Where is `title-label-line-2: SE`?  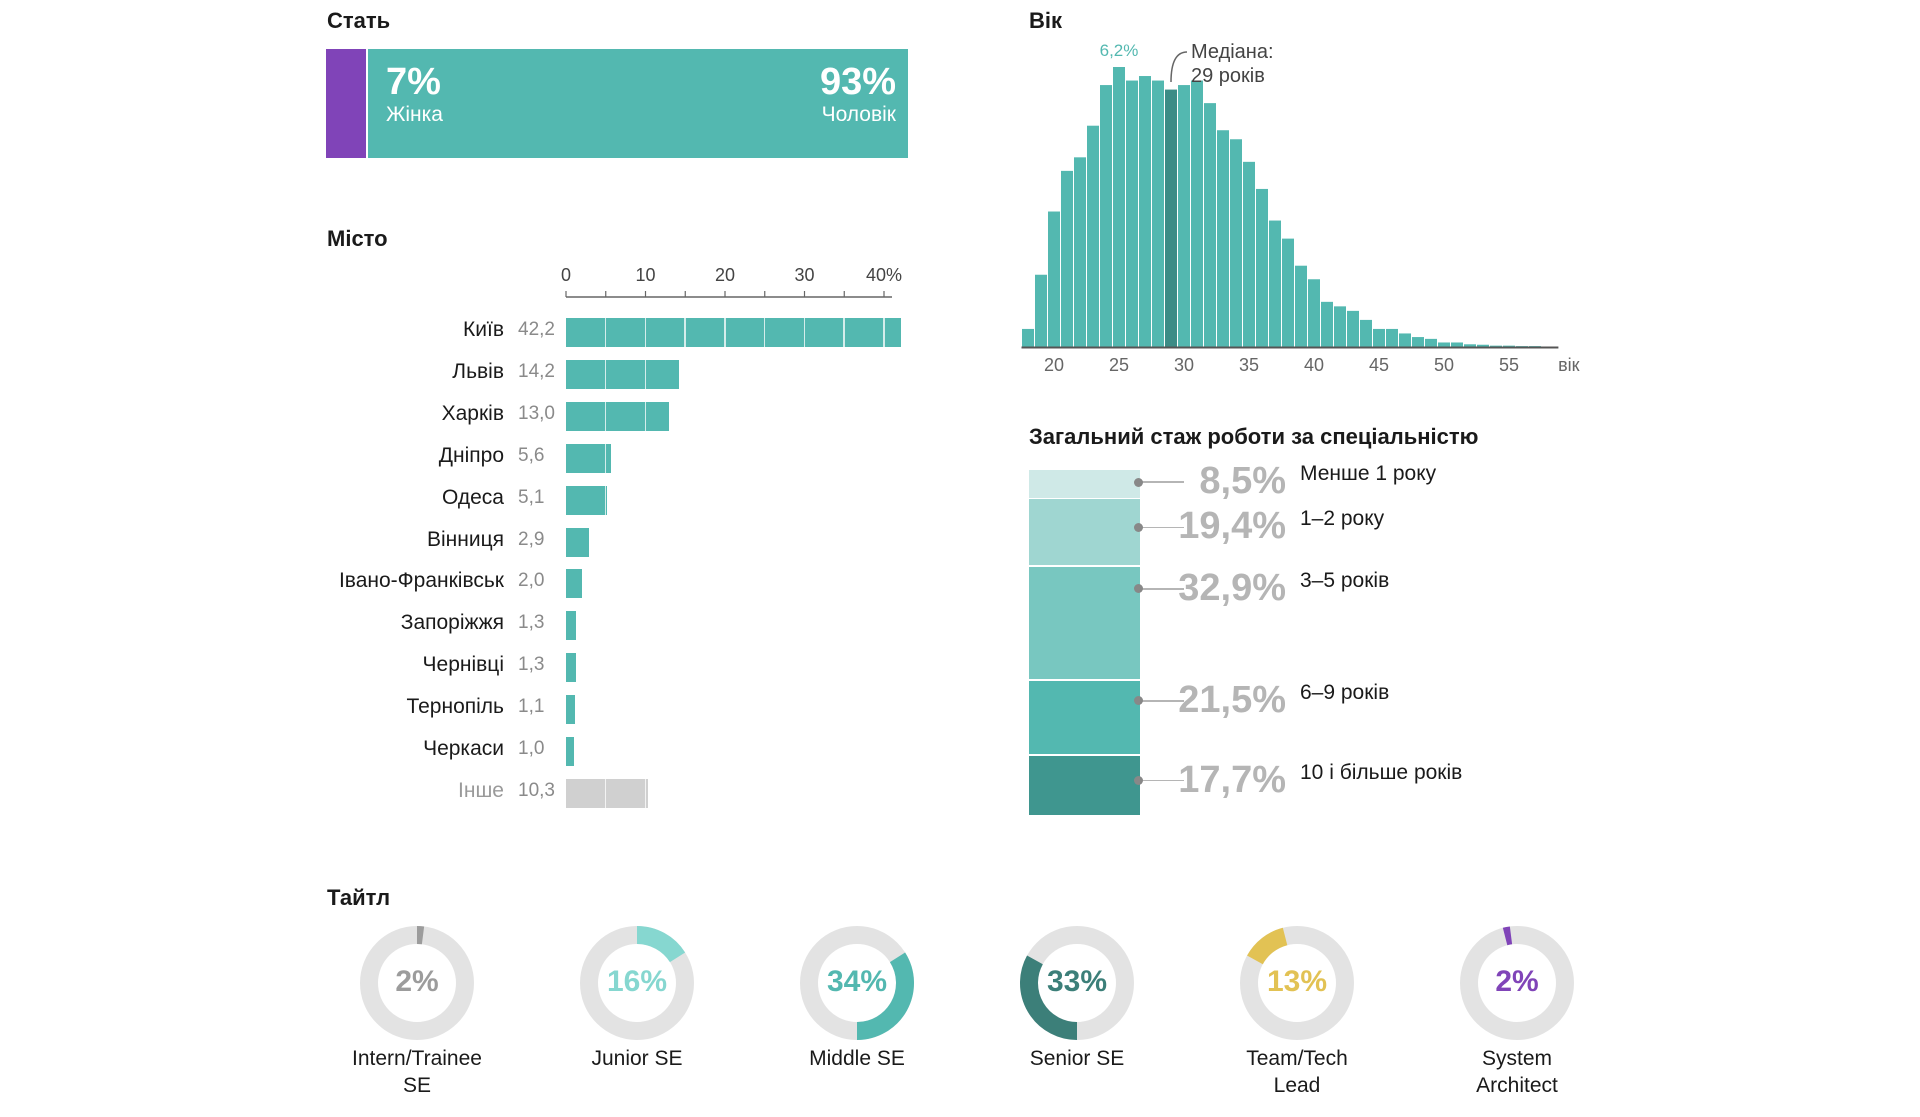 title-label-line-2: SE is located at coordinates (416, 1085).